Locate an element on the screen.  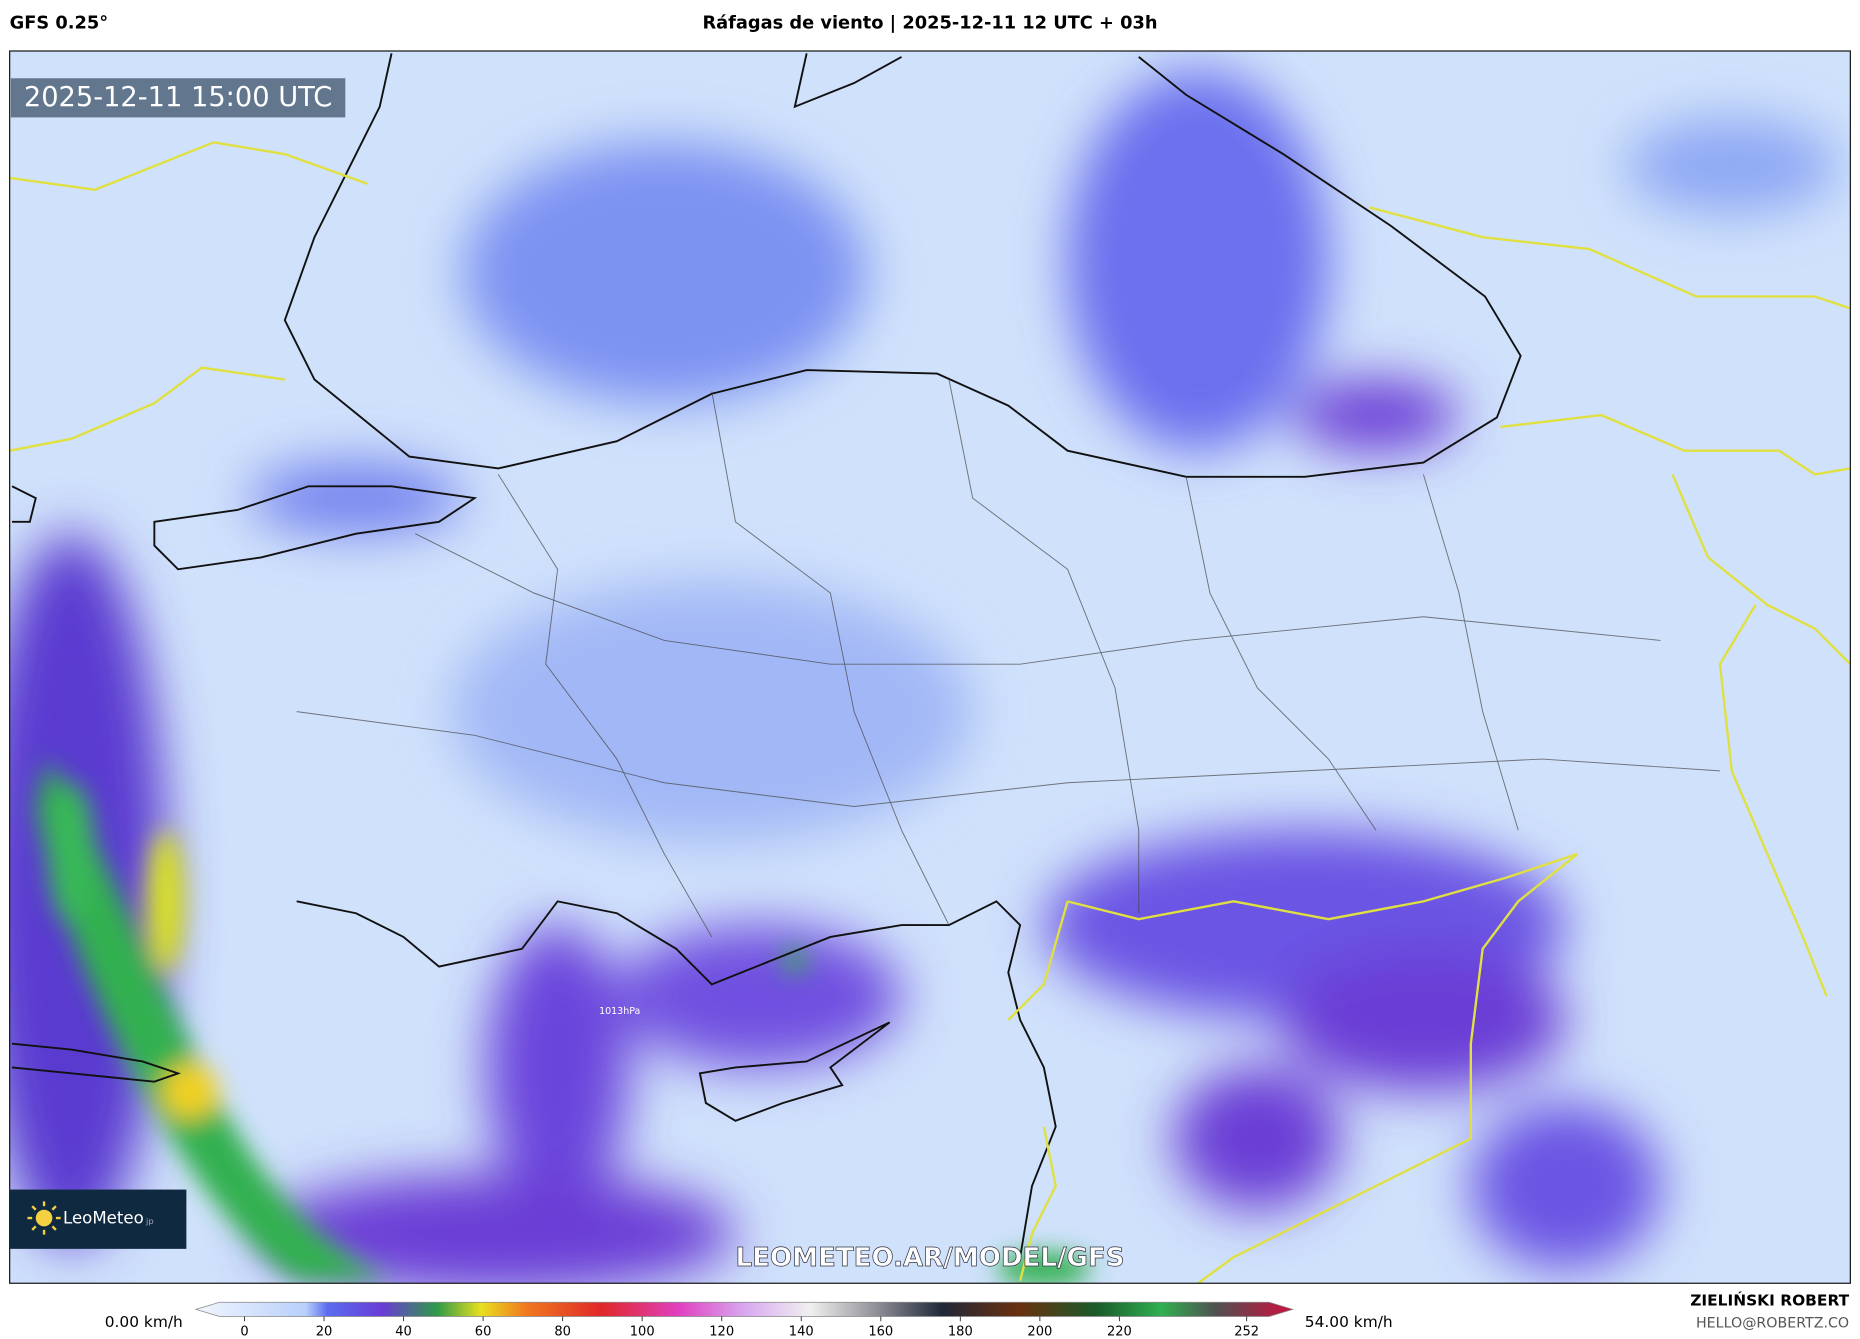
colorbar-tick-label: 60 is located at coordinates (483, 1331).